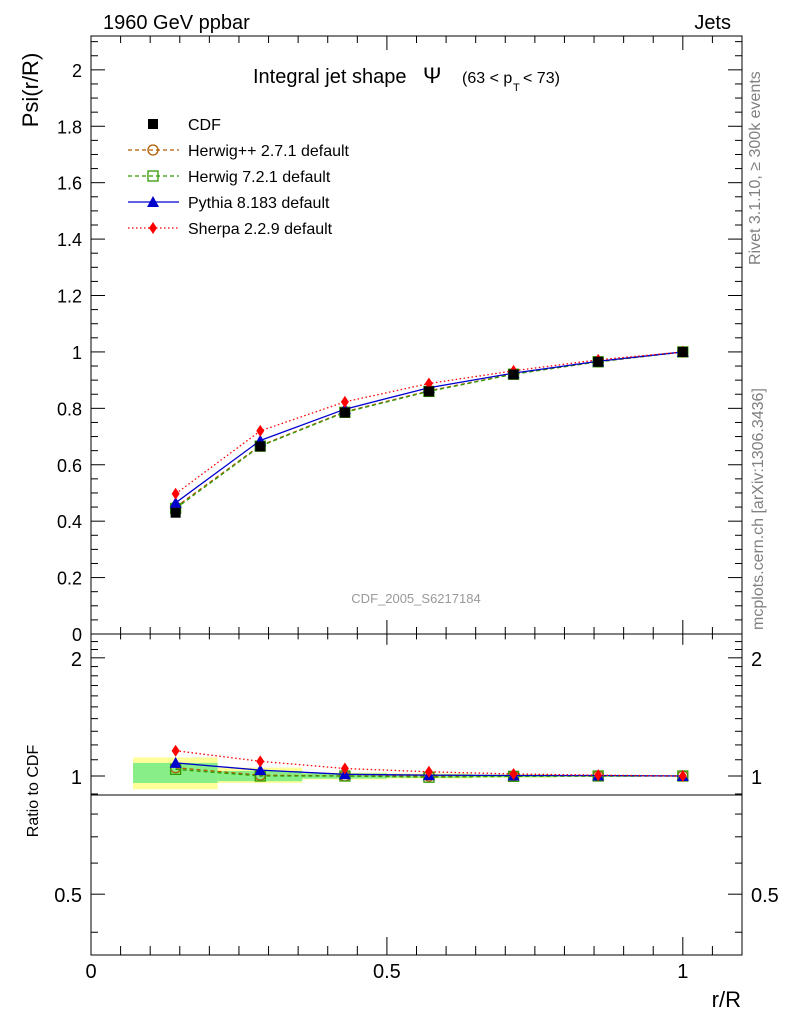 Image resolution: width=786 pixels, height=1024 pixels. What do you see at coordinates (726, 999) in the screenshot?
I see `ratio-xlabel: r/R` at bounding box center [726, 999].